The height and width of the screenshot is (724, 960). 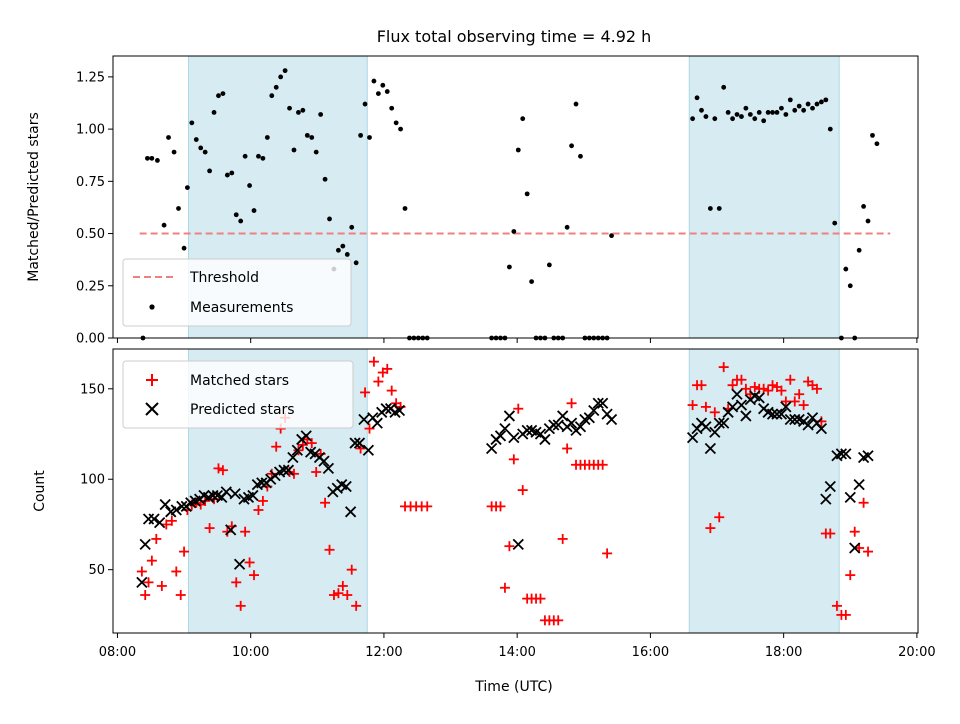 I want to click on legend-matched-label: Matched stars, so click(x=239, y=381).